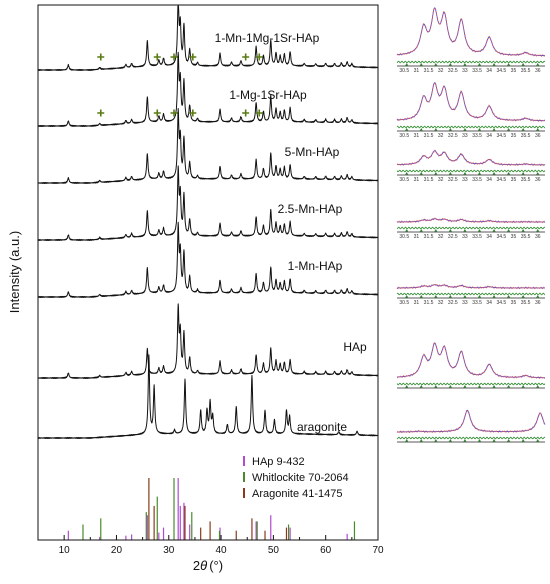 The height and width of the screenshot is (584, 550). What do you see at coordinates (538, 303) in the screenshot?
I see `inset-tick-label-4-11: 36` at bounding box center [538, 303].